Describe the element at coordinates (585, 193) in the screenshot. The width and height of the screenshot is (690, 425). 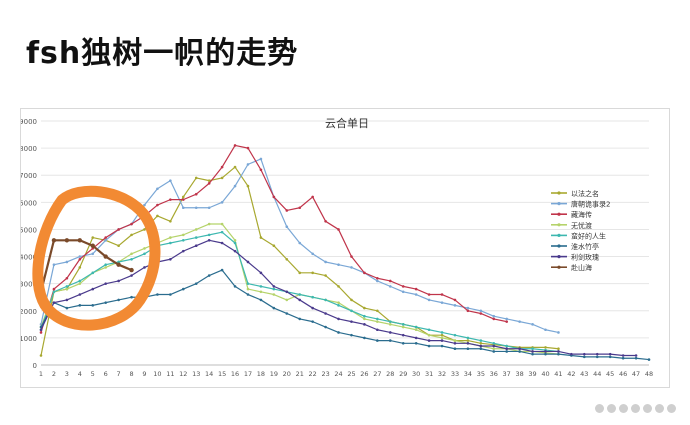
I see `legend-label: 以法之名` at that location.